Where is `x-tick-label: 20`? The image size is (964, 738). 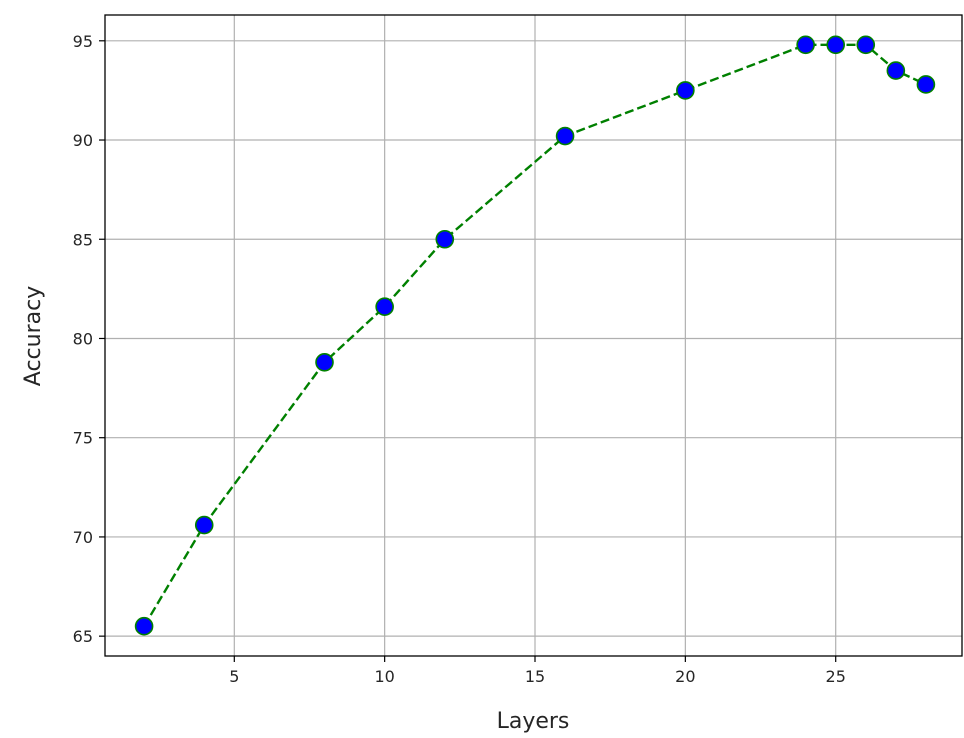
x-tick-label: 20 is located at coordinates (685, 676).